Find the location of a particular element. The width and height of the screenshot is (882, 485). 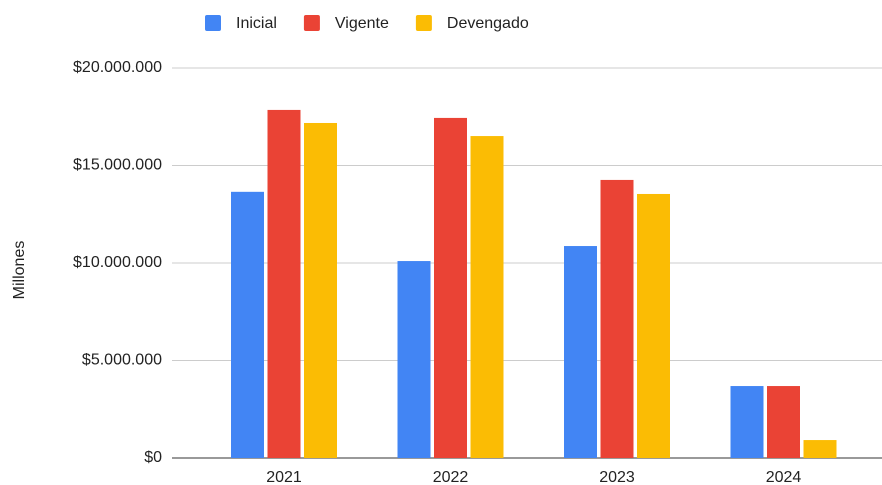

x-tick-label: 2024 is located at coordinates (784, 477).